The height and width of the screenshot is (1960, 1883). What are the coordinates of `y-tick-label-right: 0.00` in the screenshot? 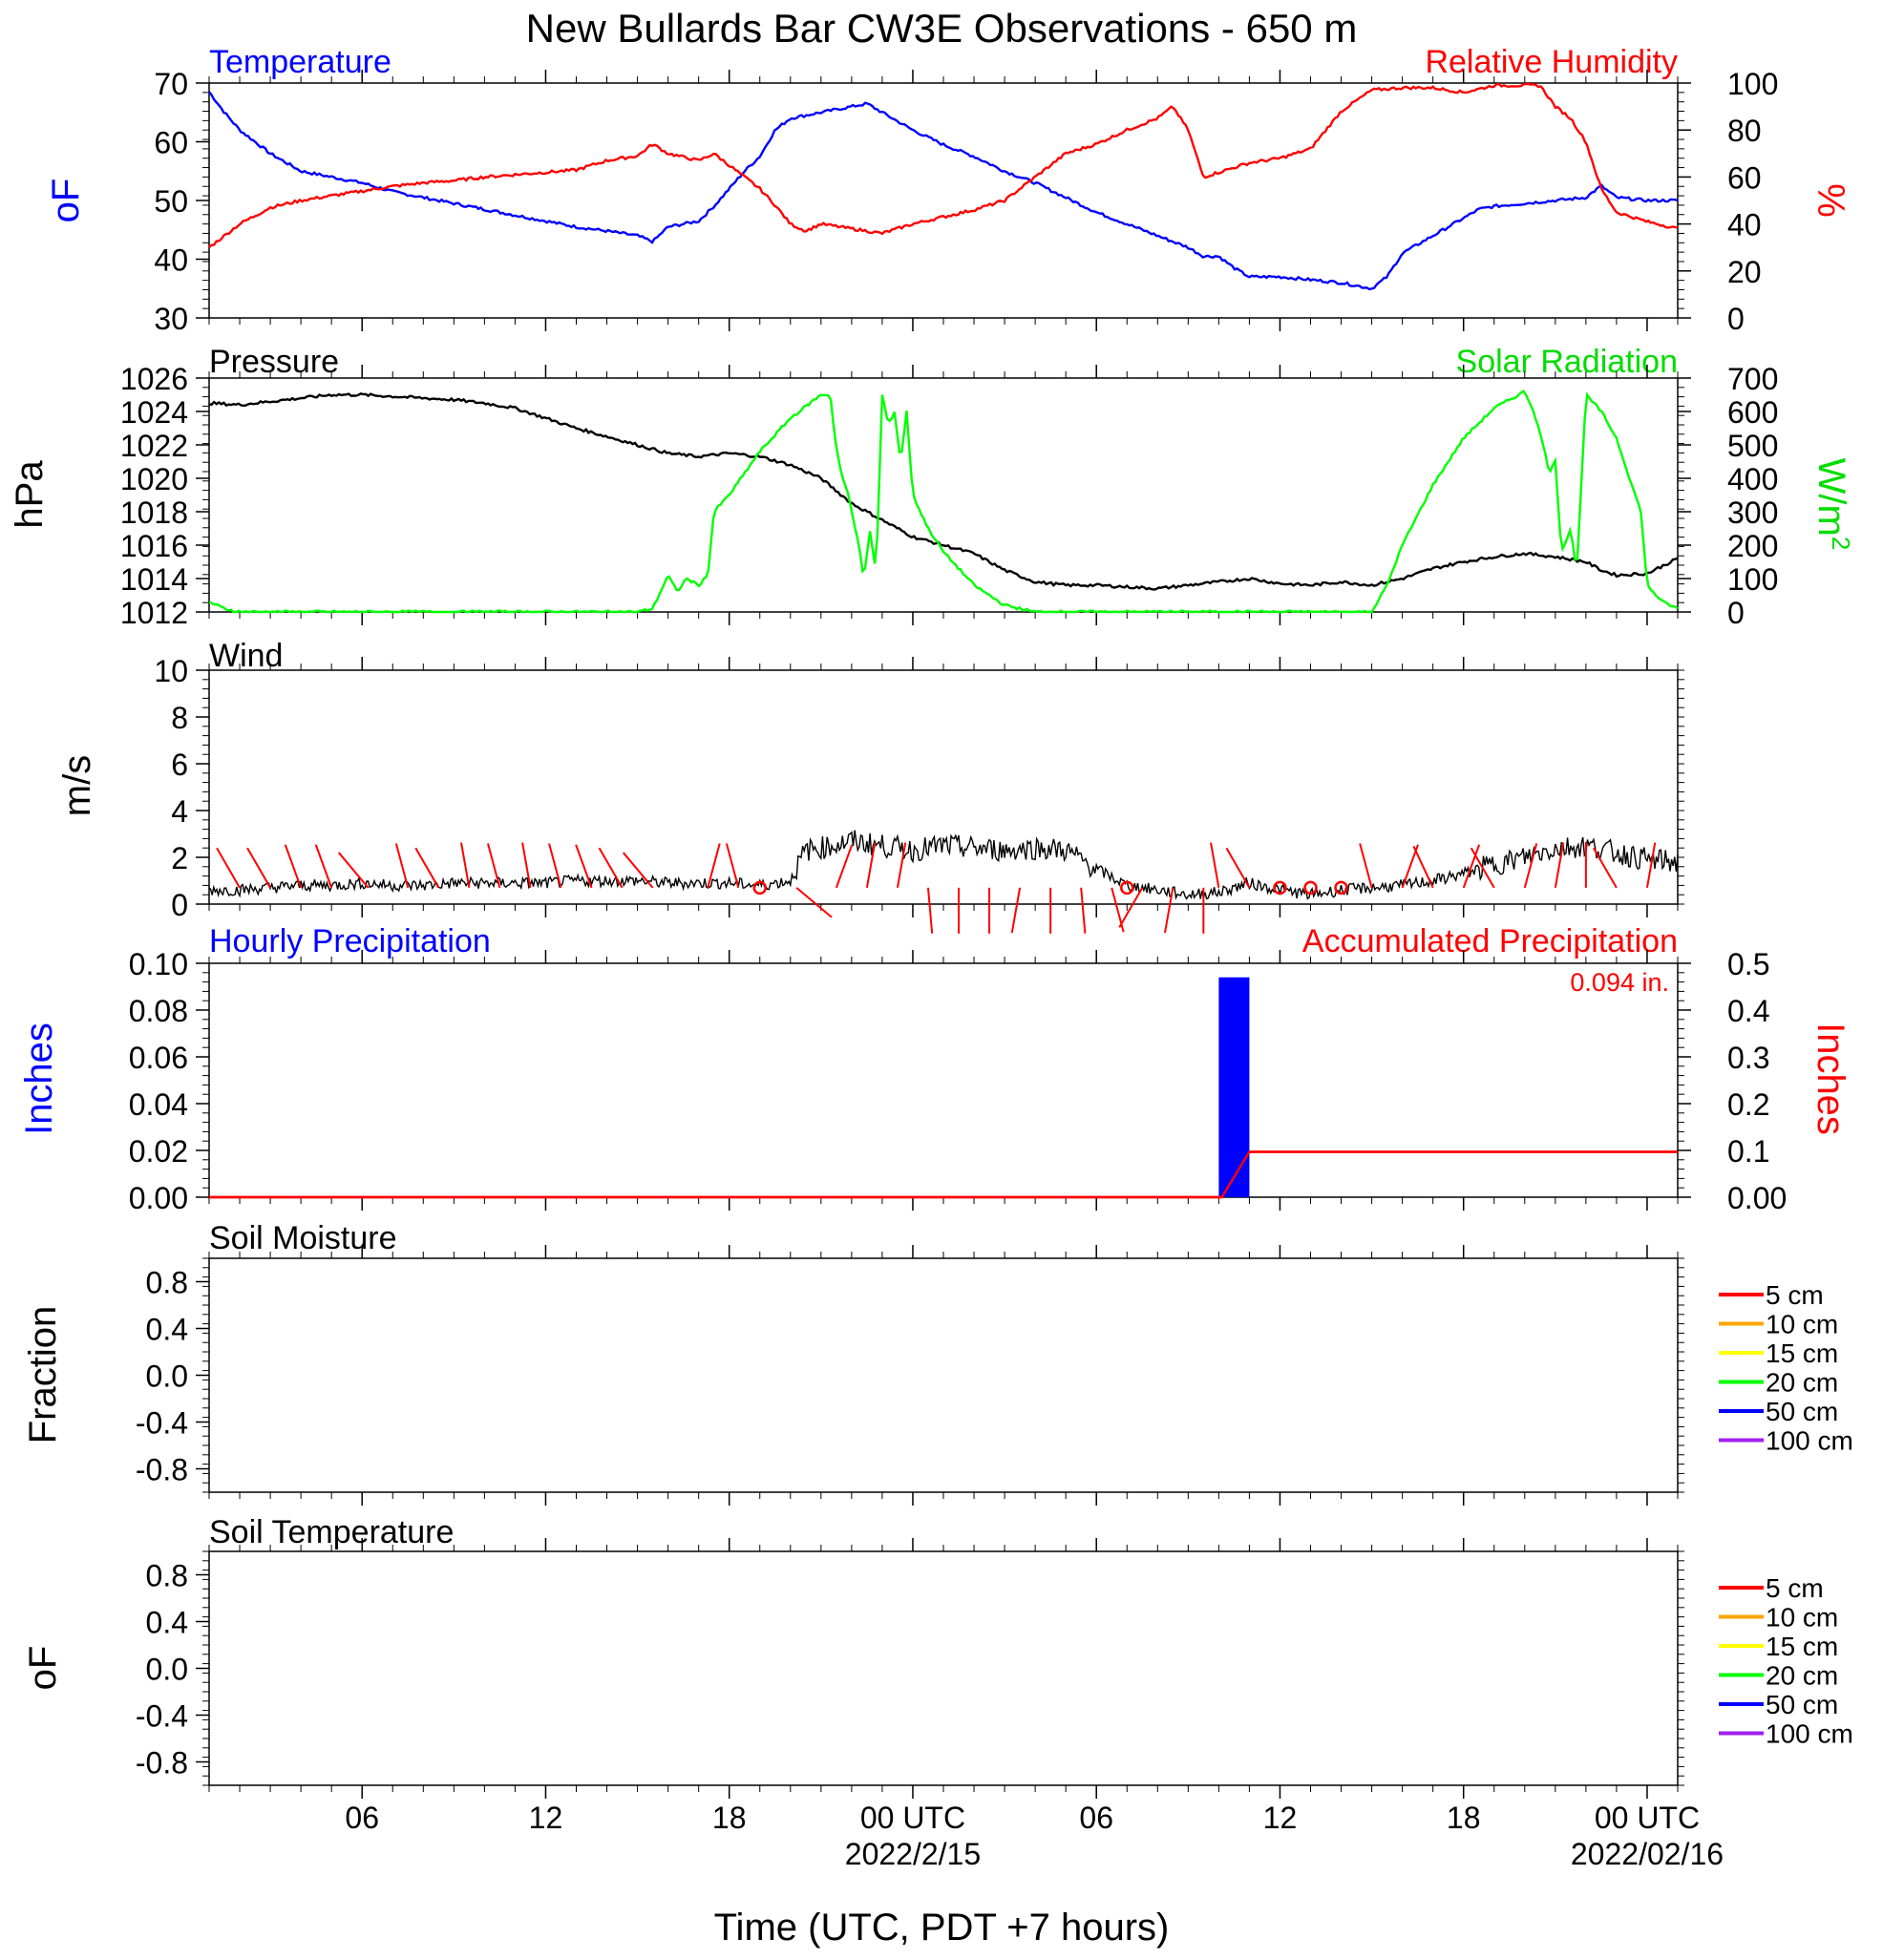 It's located at (1757, 1198).